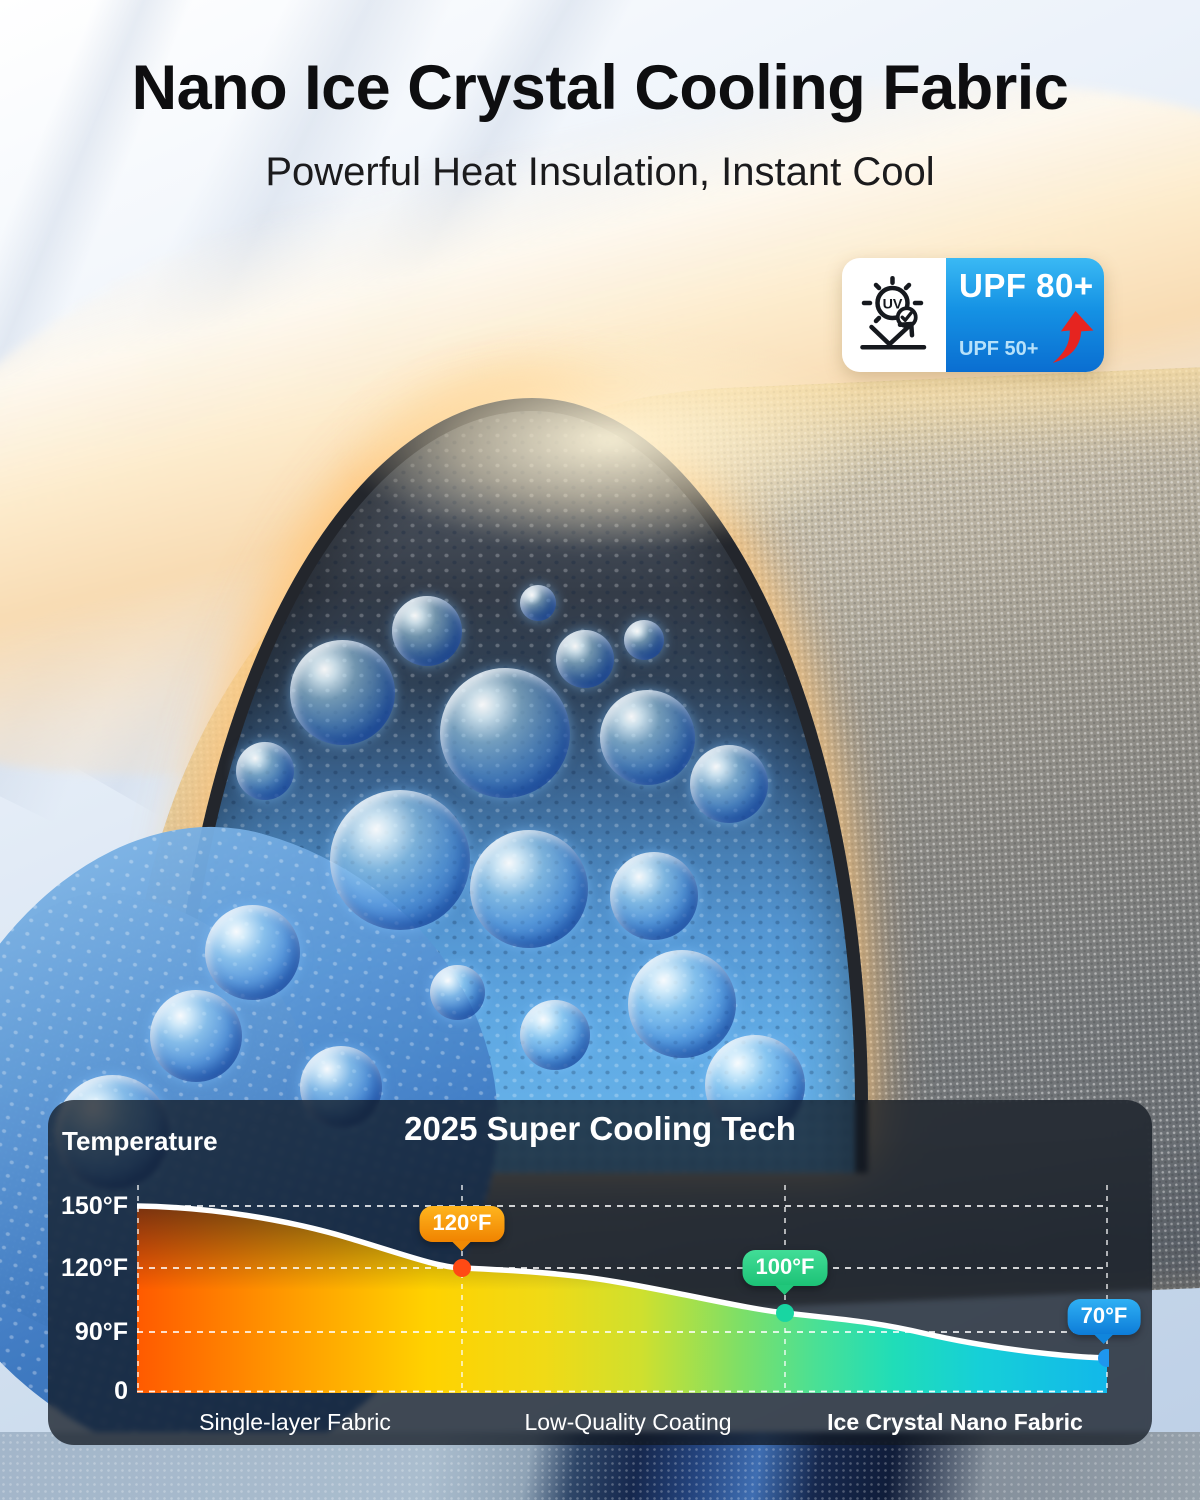 This screenshot has height=1500, width=1200. Describe the element at coordinates (462, 1268) in the screenshot. I see `data-point-120f` at that location.